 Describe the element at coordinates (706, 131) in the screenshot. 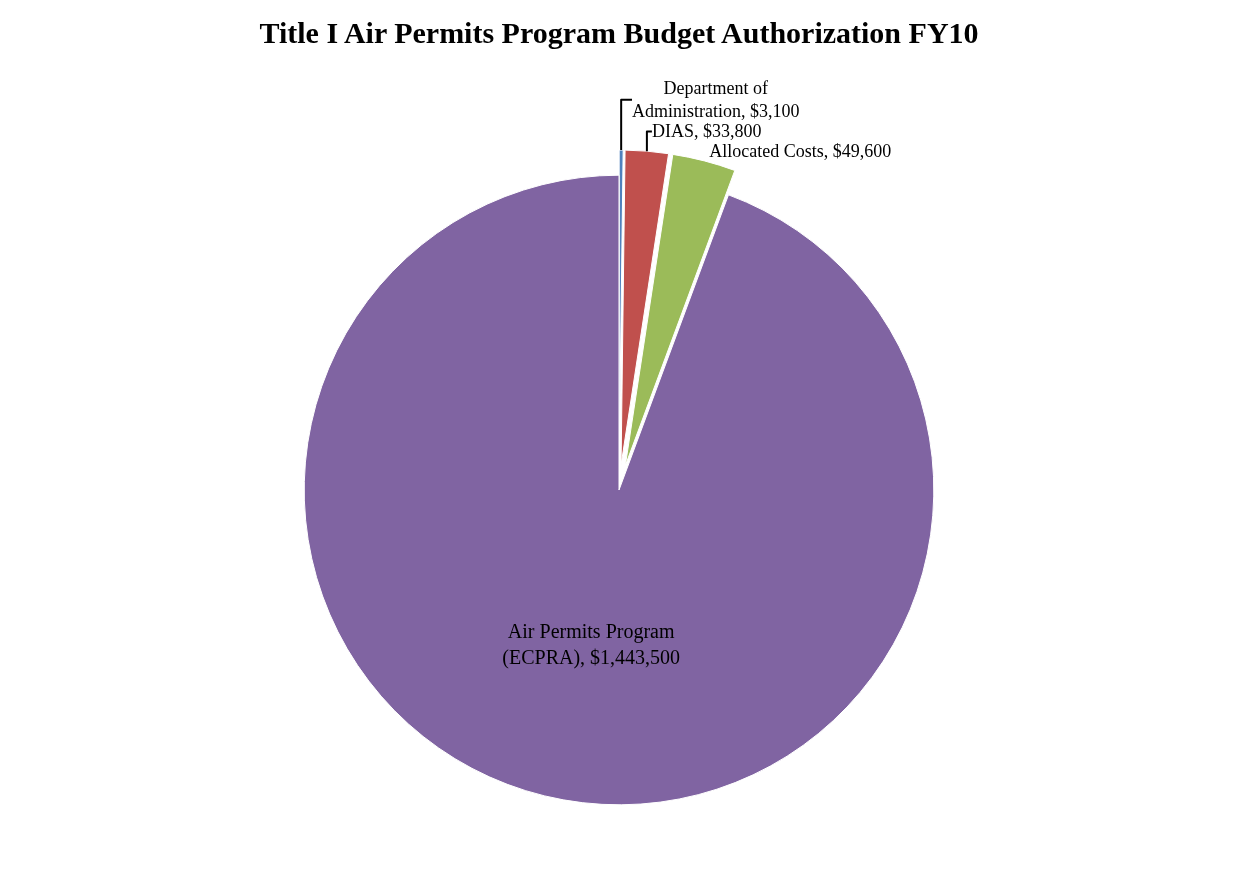

I see `slice-label: DIAS, $33,800` at that location.